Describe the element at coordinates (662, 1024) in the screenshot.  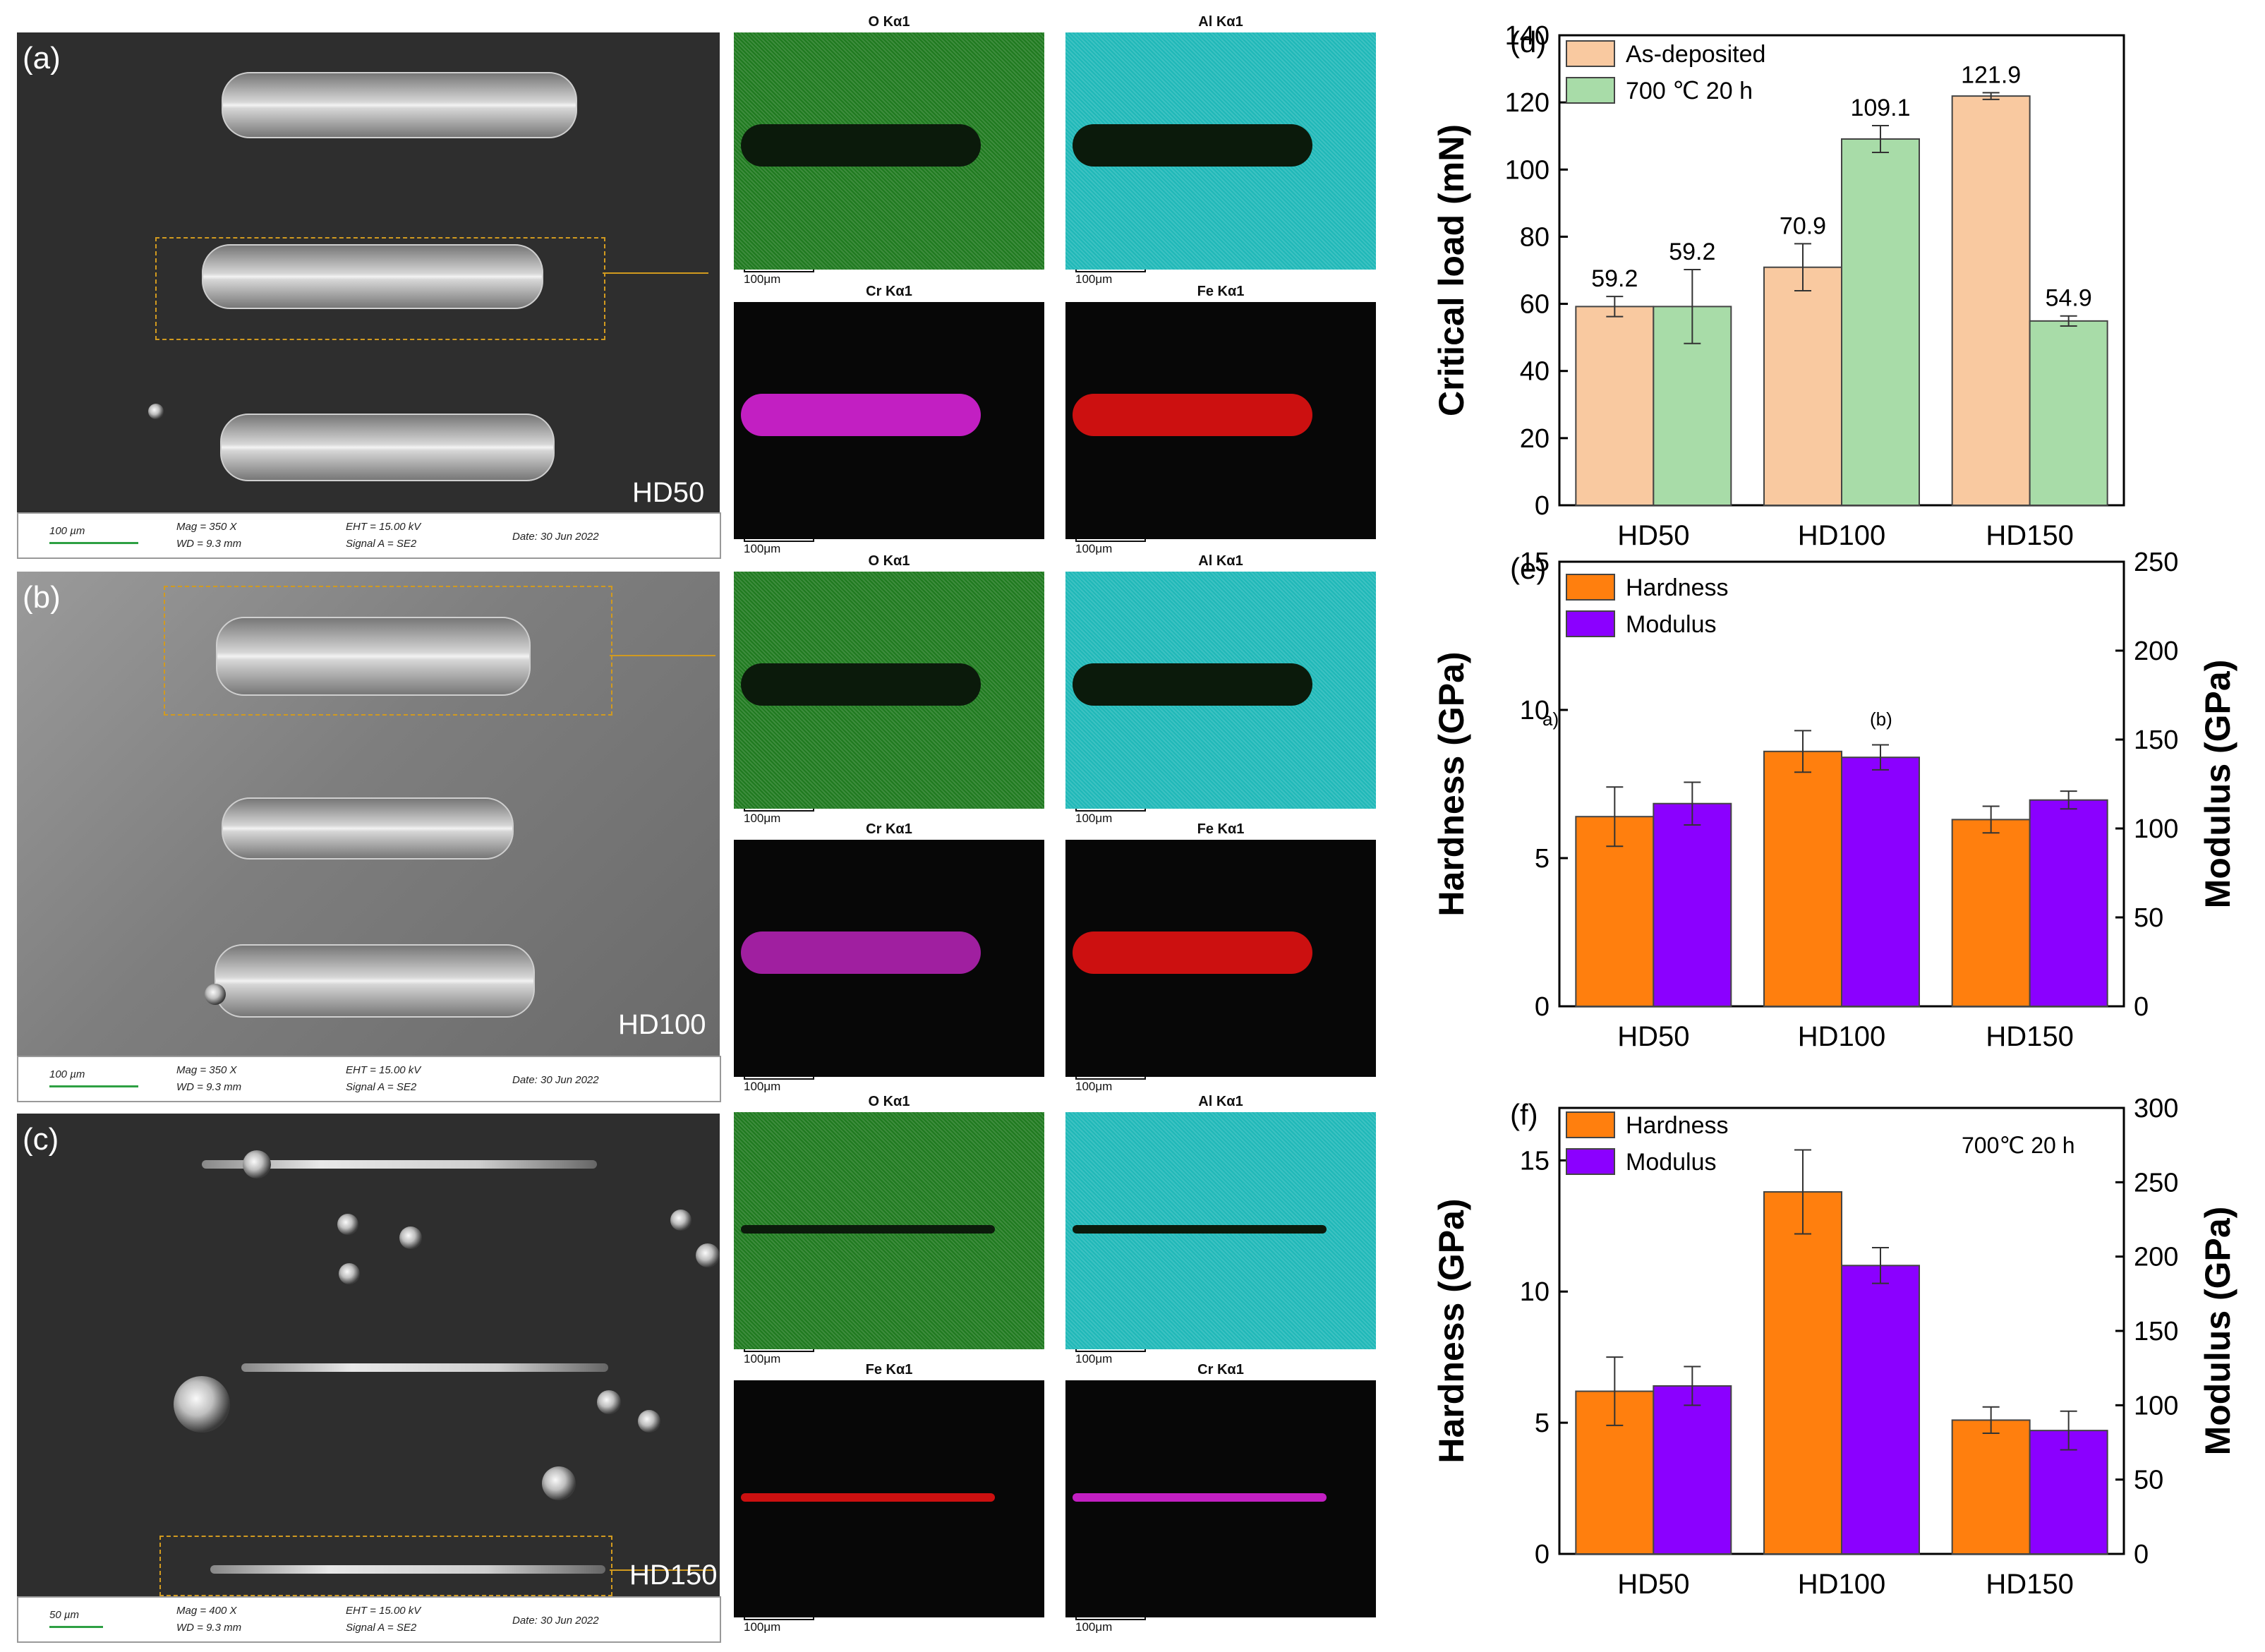
I see `sample-label-b: HD100` at that location.